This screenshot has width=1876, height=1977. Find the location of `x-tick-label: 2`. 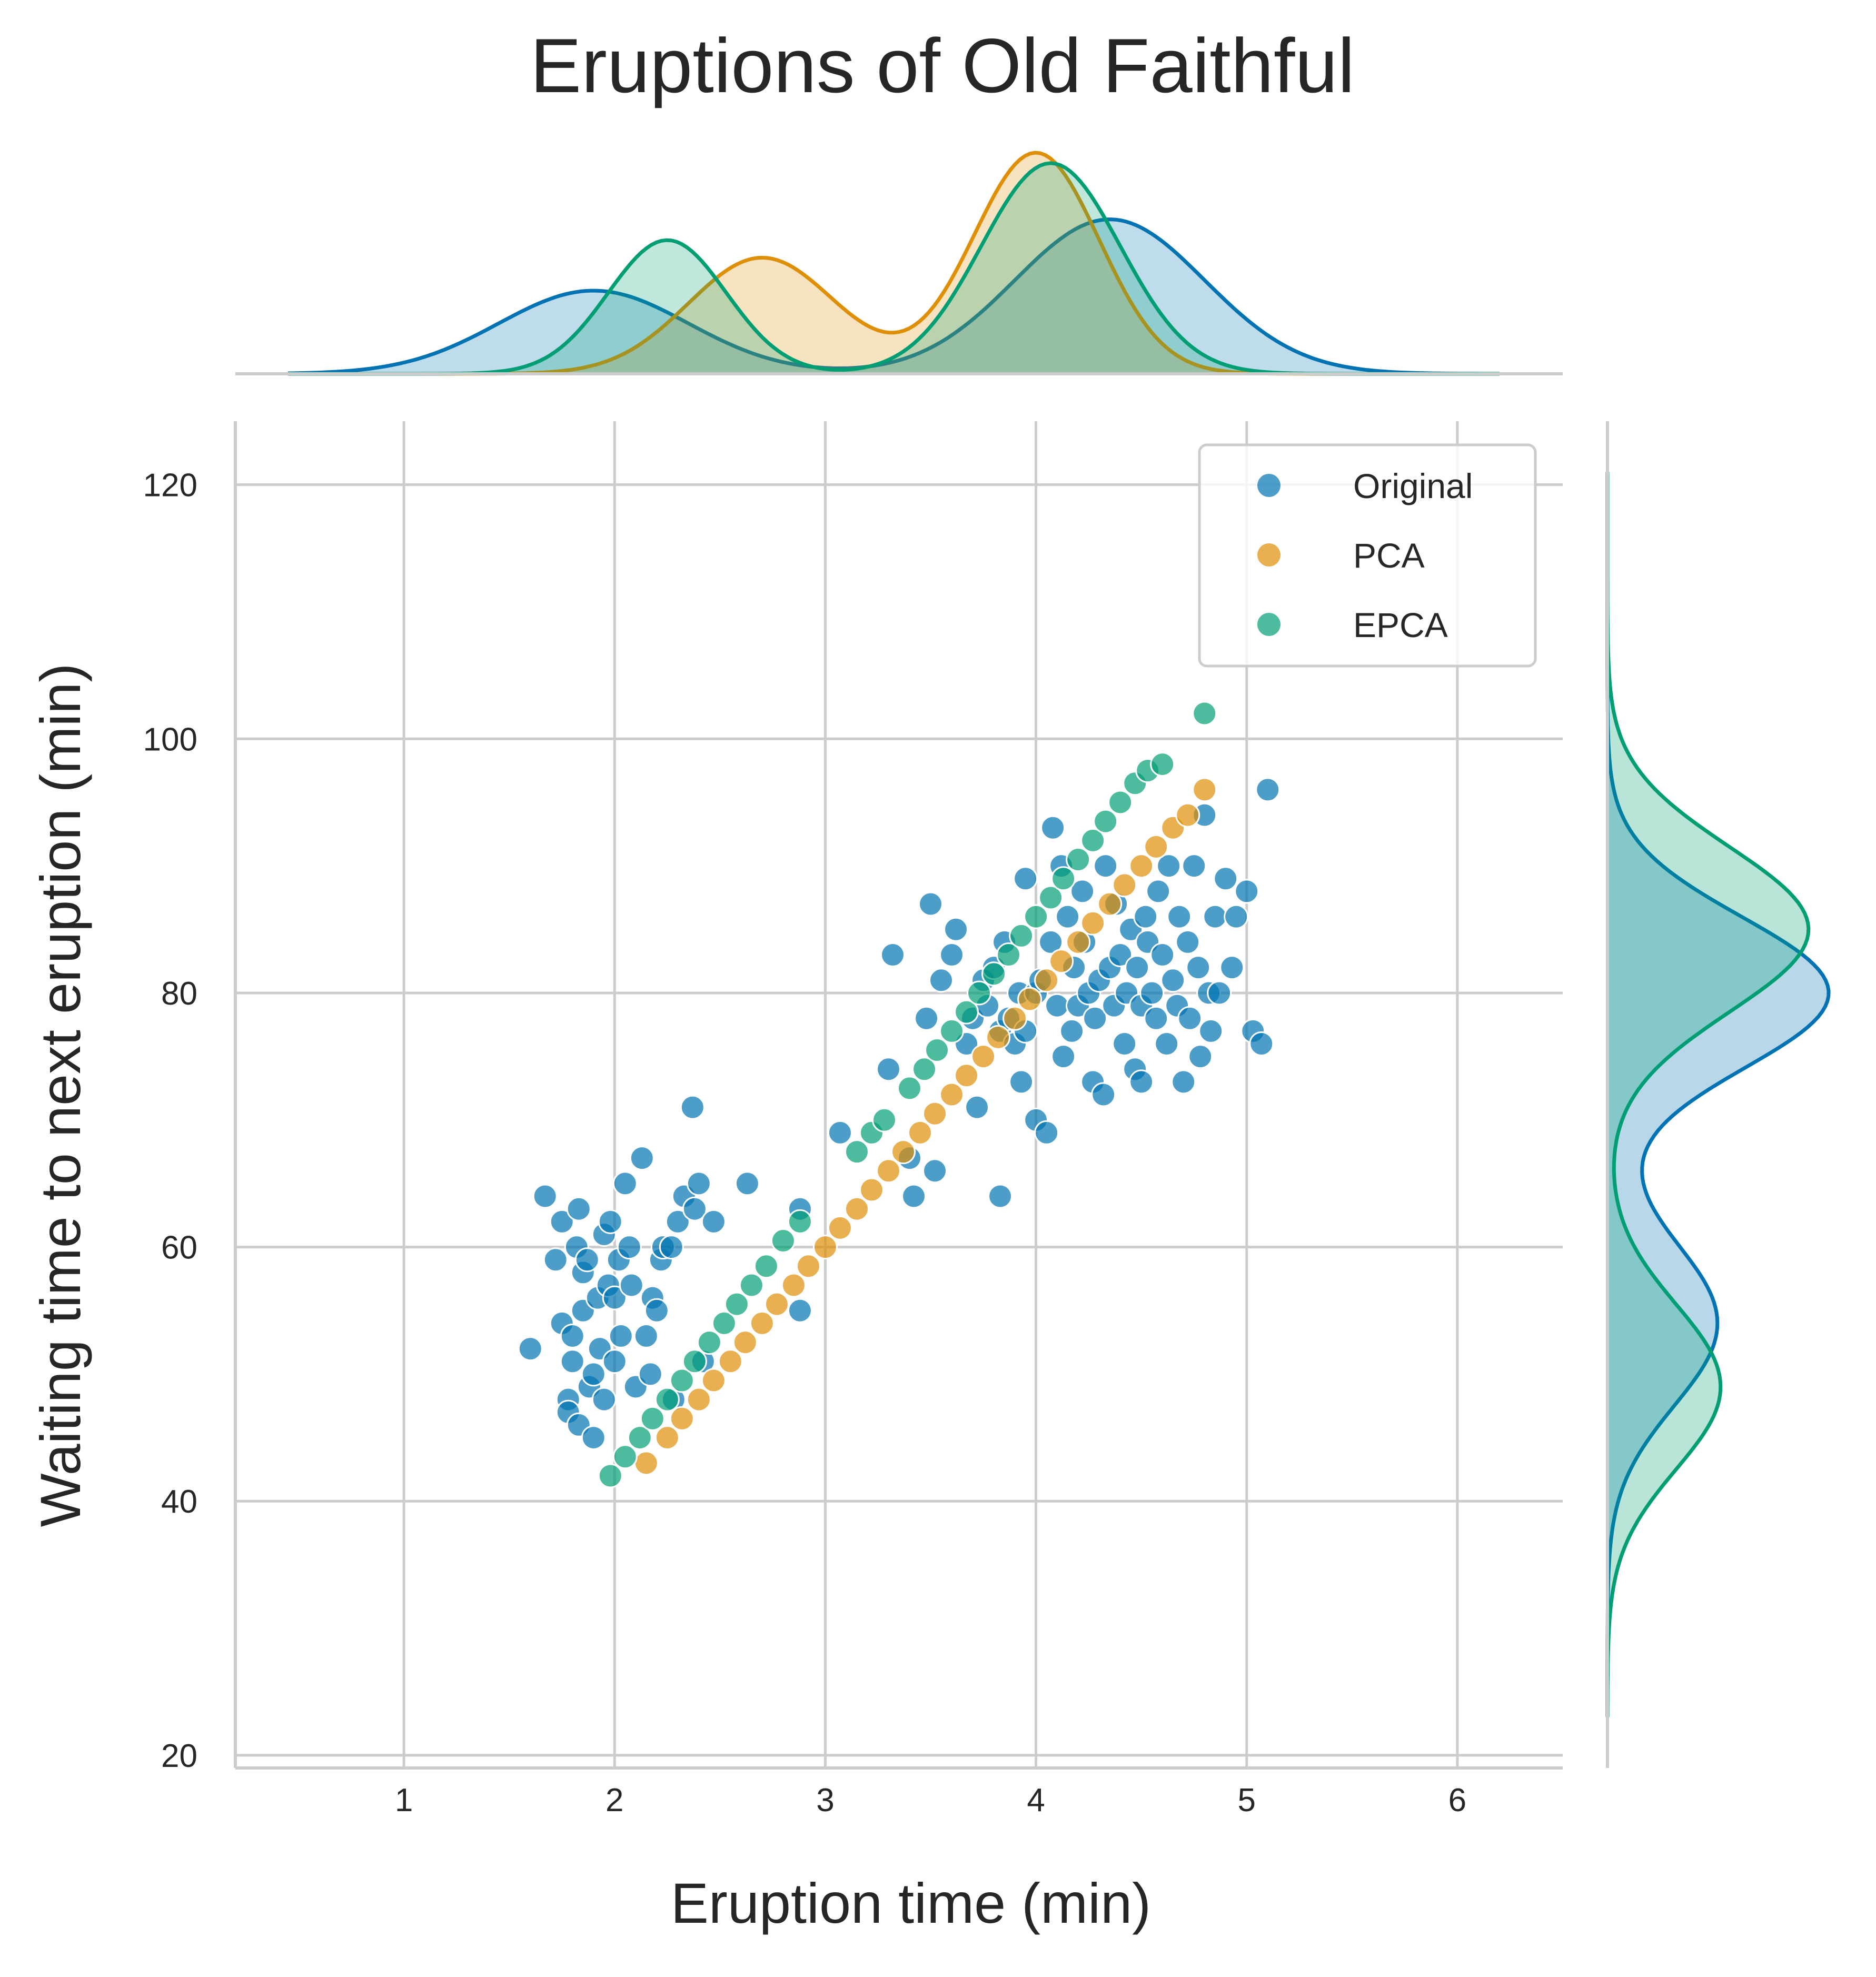

x-tick-label: 2 is located at coordinates (614, 1800).